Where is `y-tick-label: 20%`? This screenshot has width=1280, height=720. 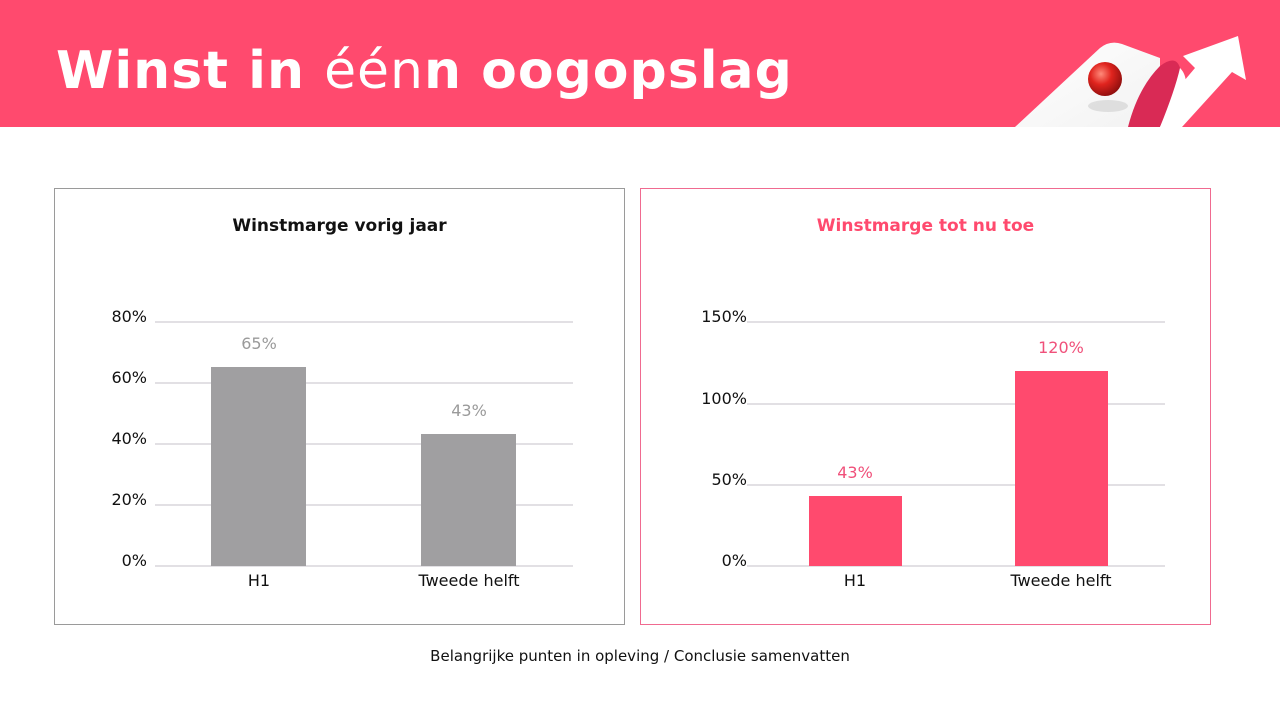
y-tick-label: 20% is located at coordinates (129, 499).